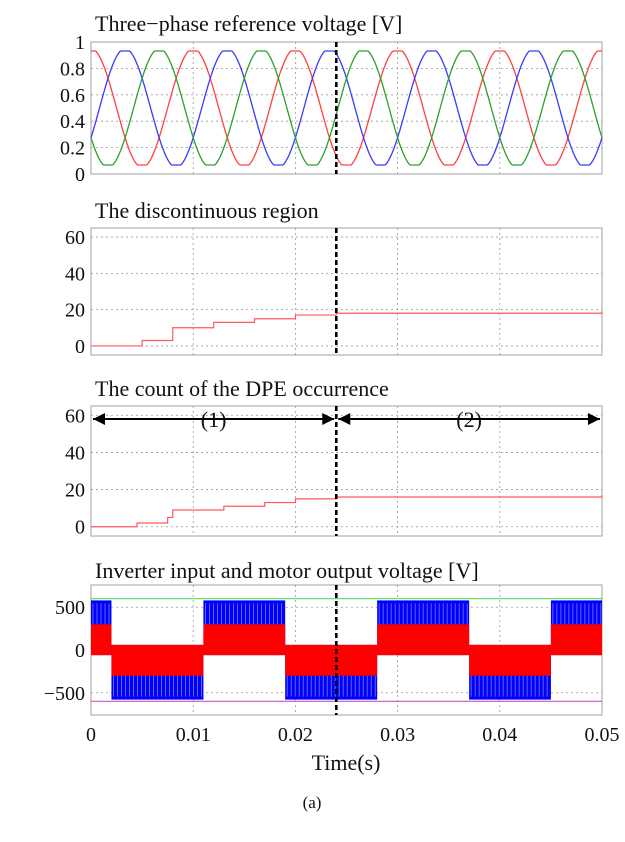 The image size is (625, 842). I want to click on panel2-ytick-1: 20, so click(75, 311).